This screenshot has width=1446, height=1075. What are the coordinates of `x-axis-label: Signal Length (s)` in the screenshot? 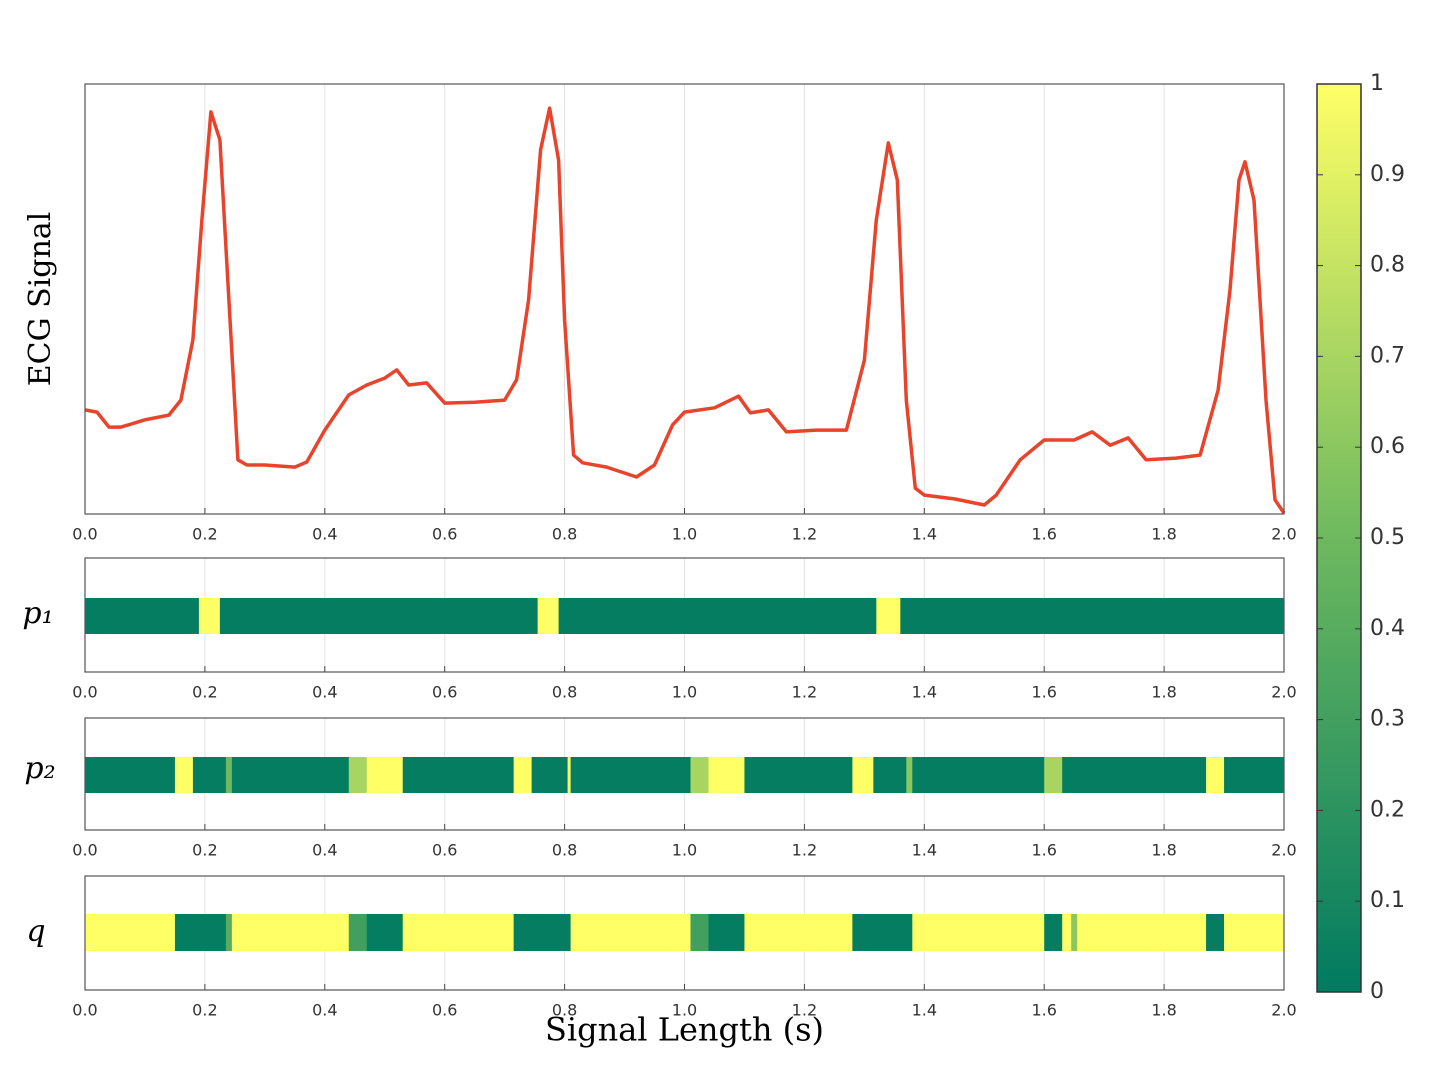 It's located at (684, 1030).